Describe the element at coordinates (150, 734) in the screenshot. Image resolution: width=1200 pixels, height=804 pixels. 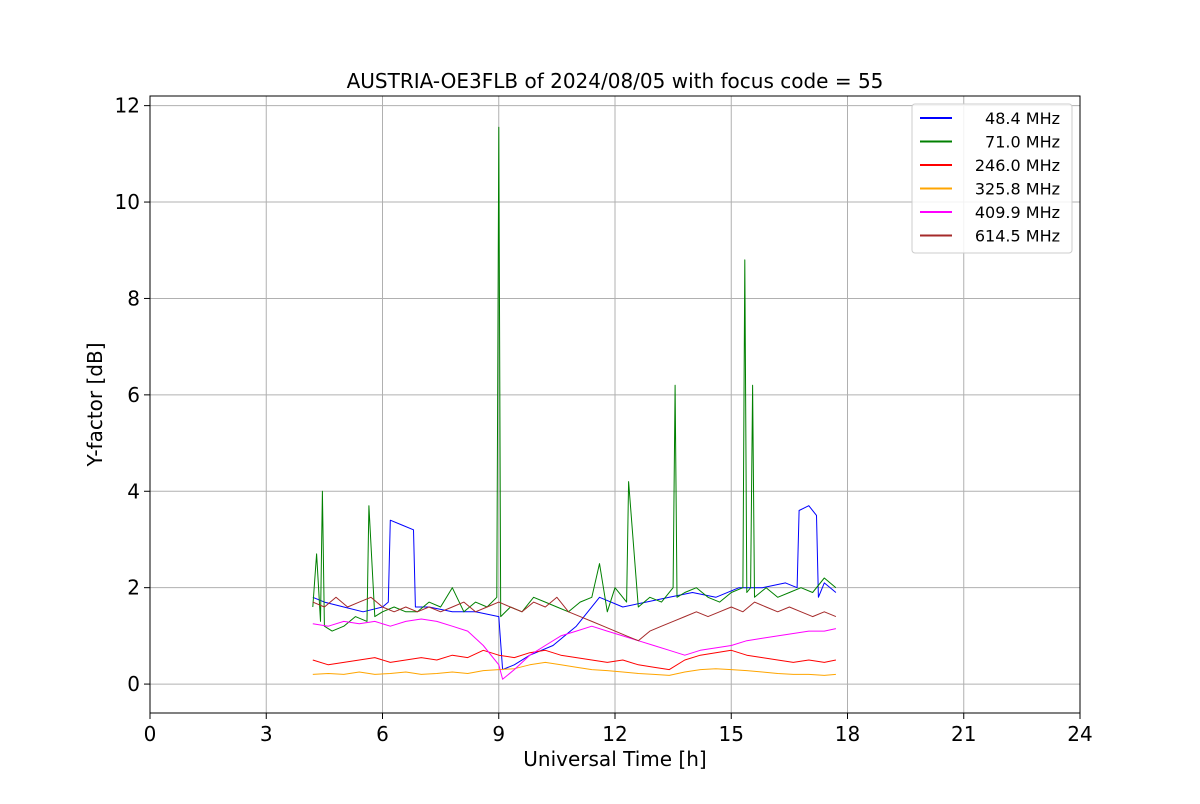
I see `x-tick-label: 0` at that location.